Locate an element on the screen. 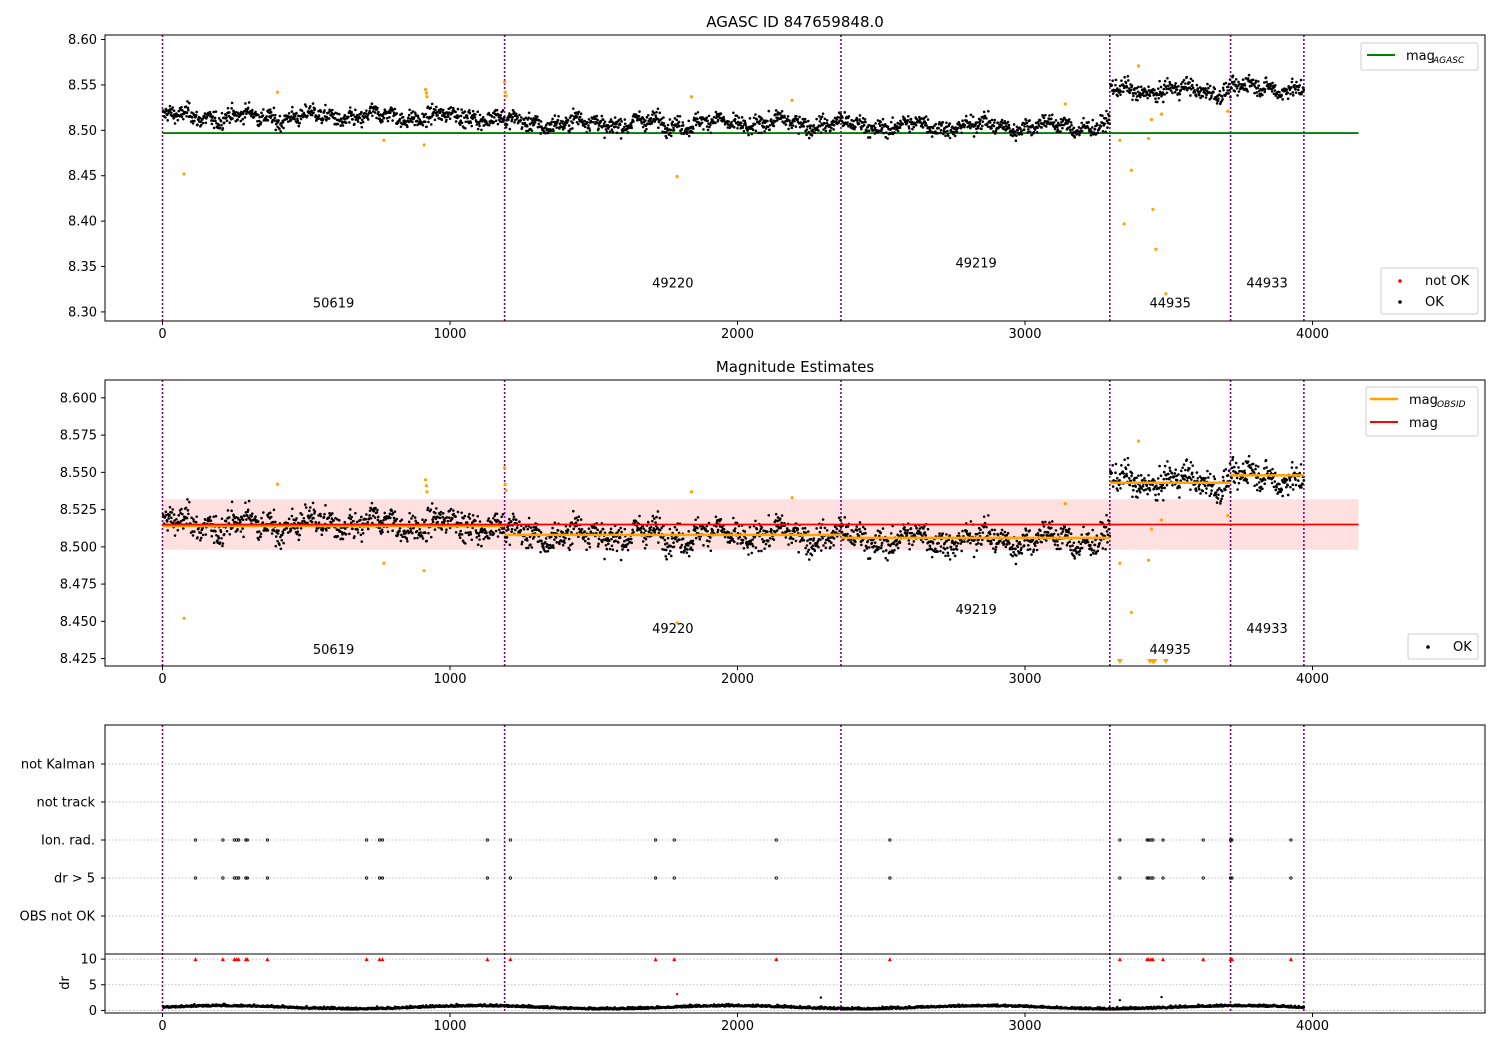 This screenshot has height=1050, width=1500. p1-ytick-label: 8.60 is located at coordinates (82, 40).